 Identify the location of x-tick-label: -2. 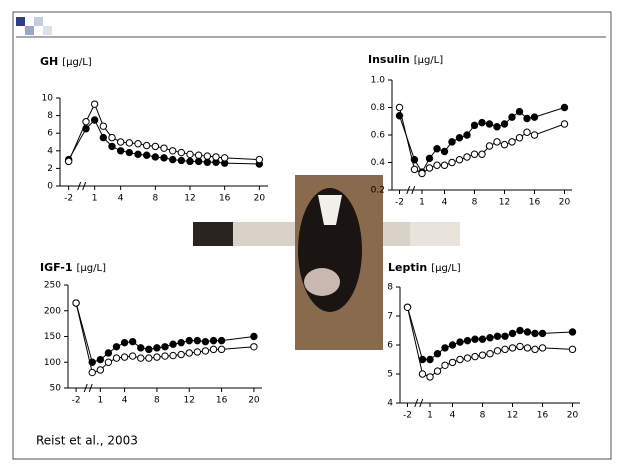
(76, 401).